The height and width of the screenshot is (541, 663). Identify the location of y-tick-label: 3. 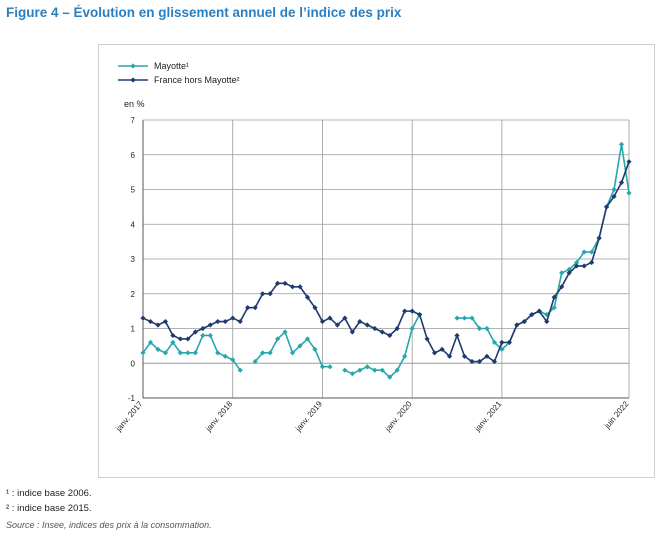
(133, 259).